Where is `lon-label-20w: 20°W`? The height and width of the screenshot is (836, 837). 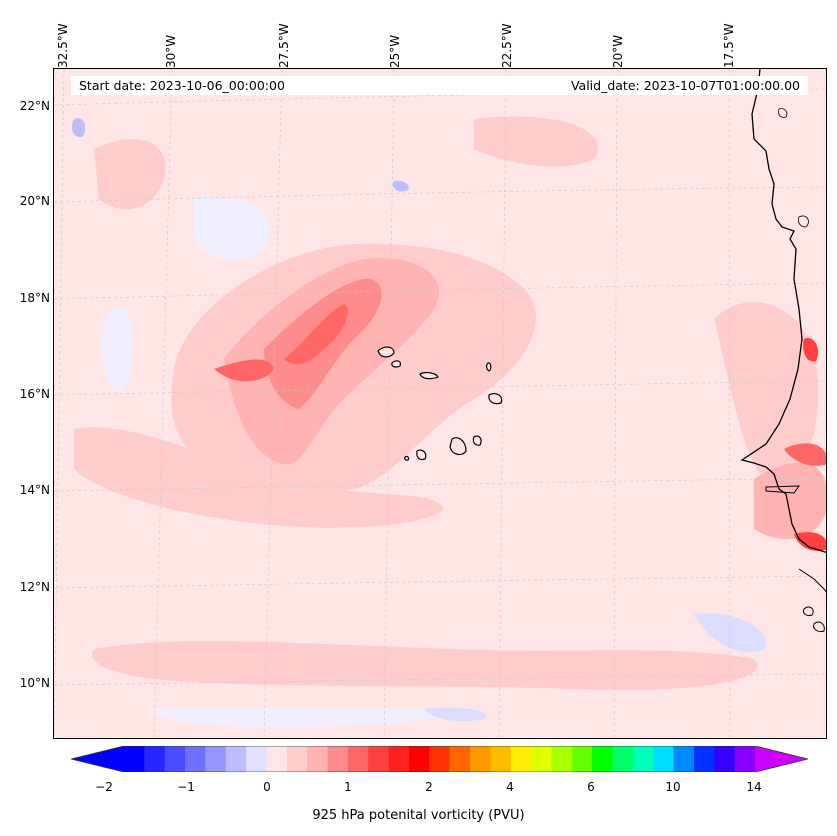 lon-label-20w: 20°W is located at coordinates (618, 51).